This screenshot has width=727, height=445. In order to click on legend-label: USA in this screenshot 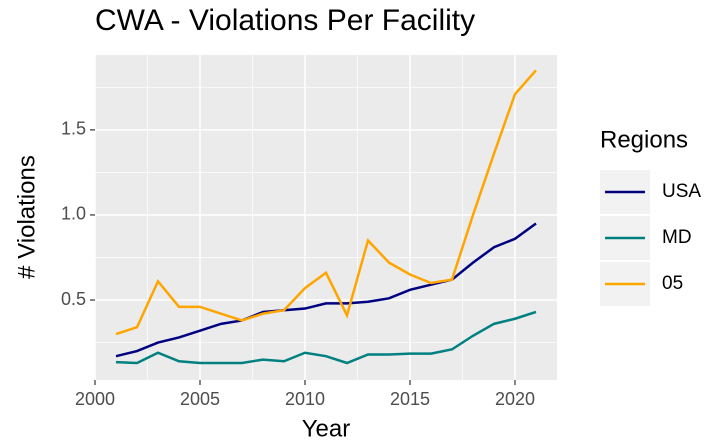, I will do `click(681, 191)`.